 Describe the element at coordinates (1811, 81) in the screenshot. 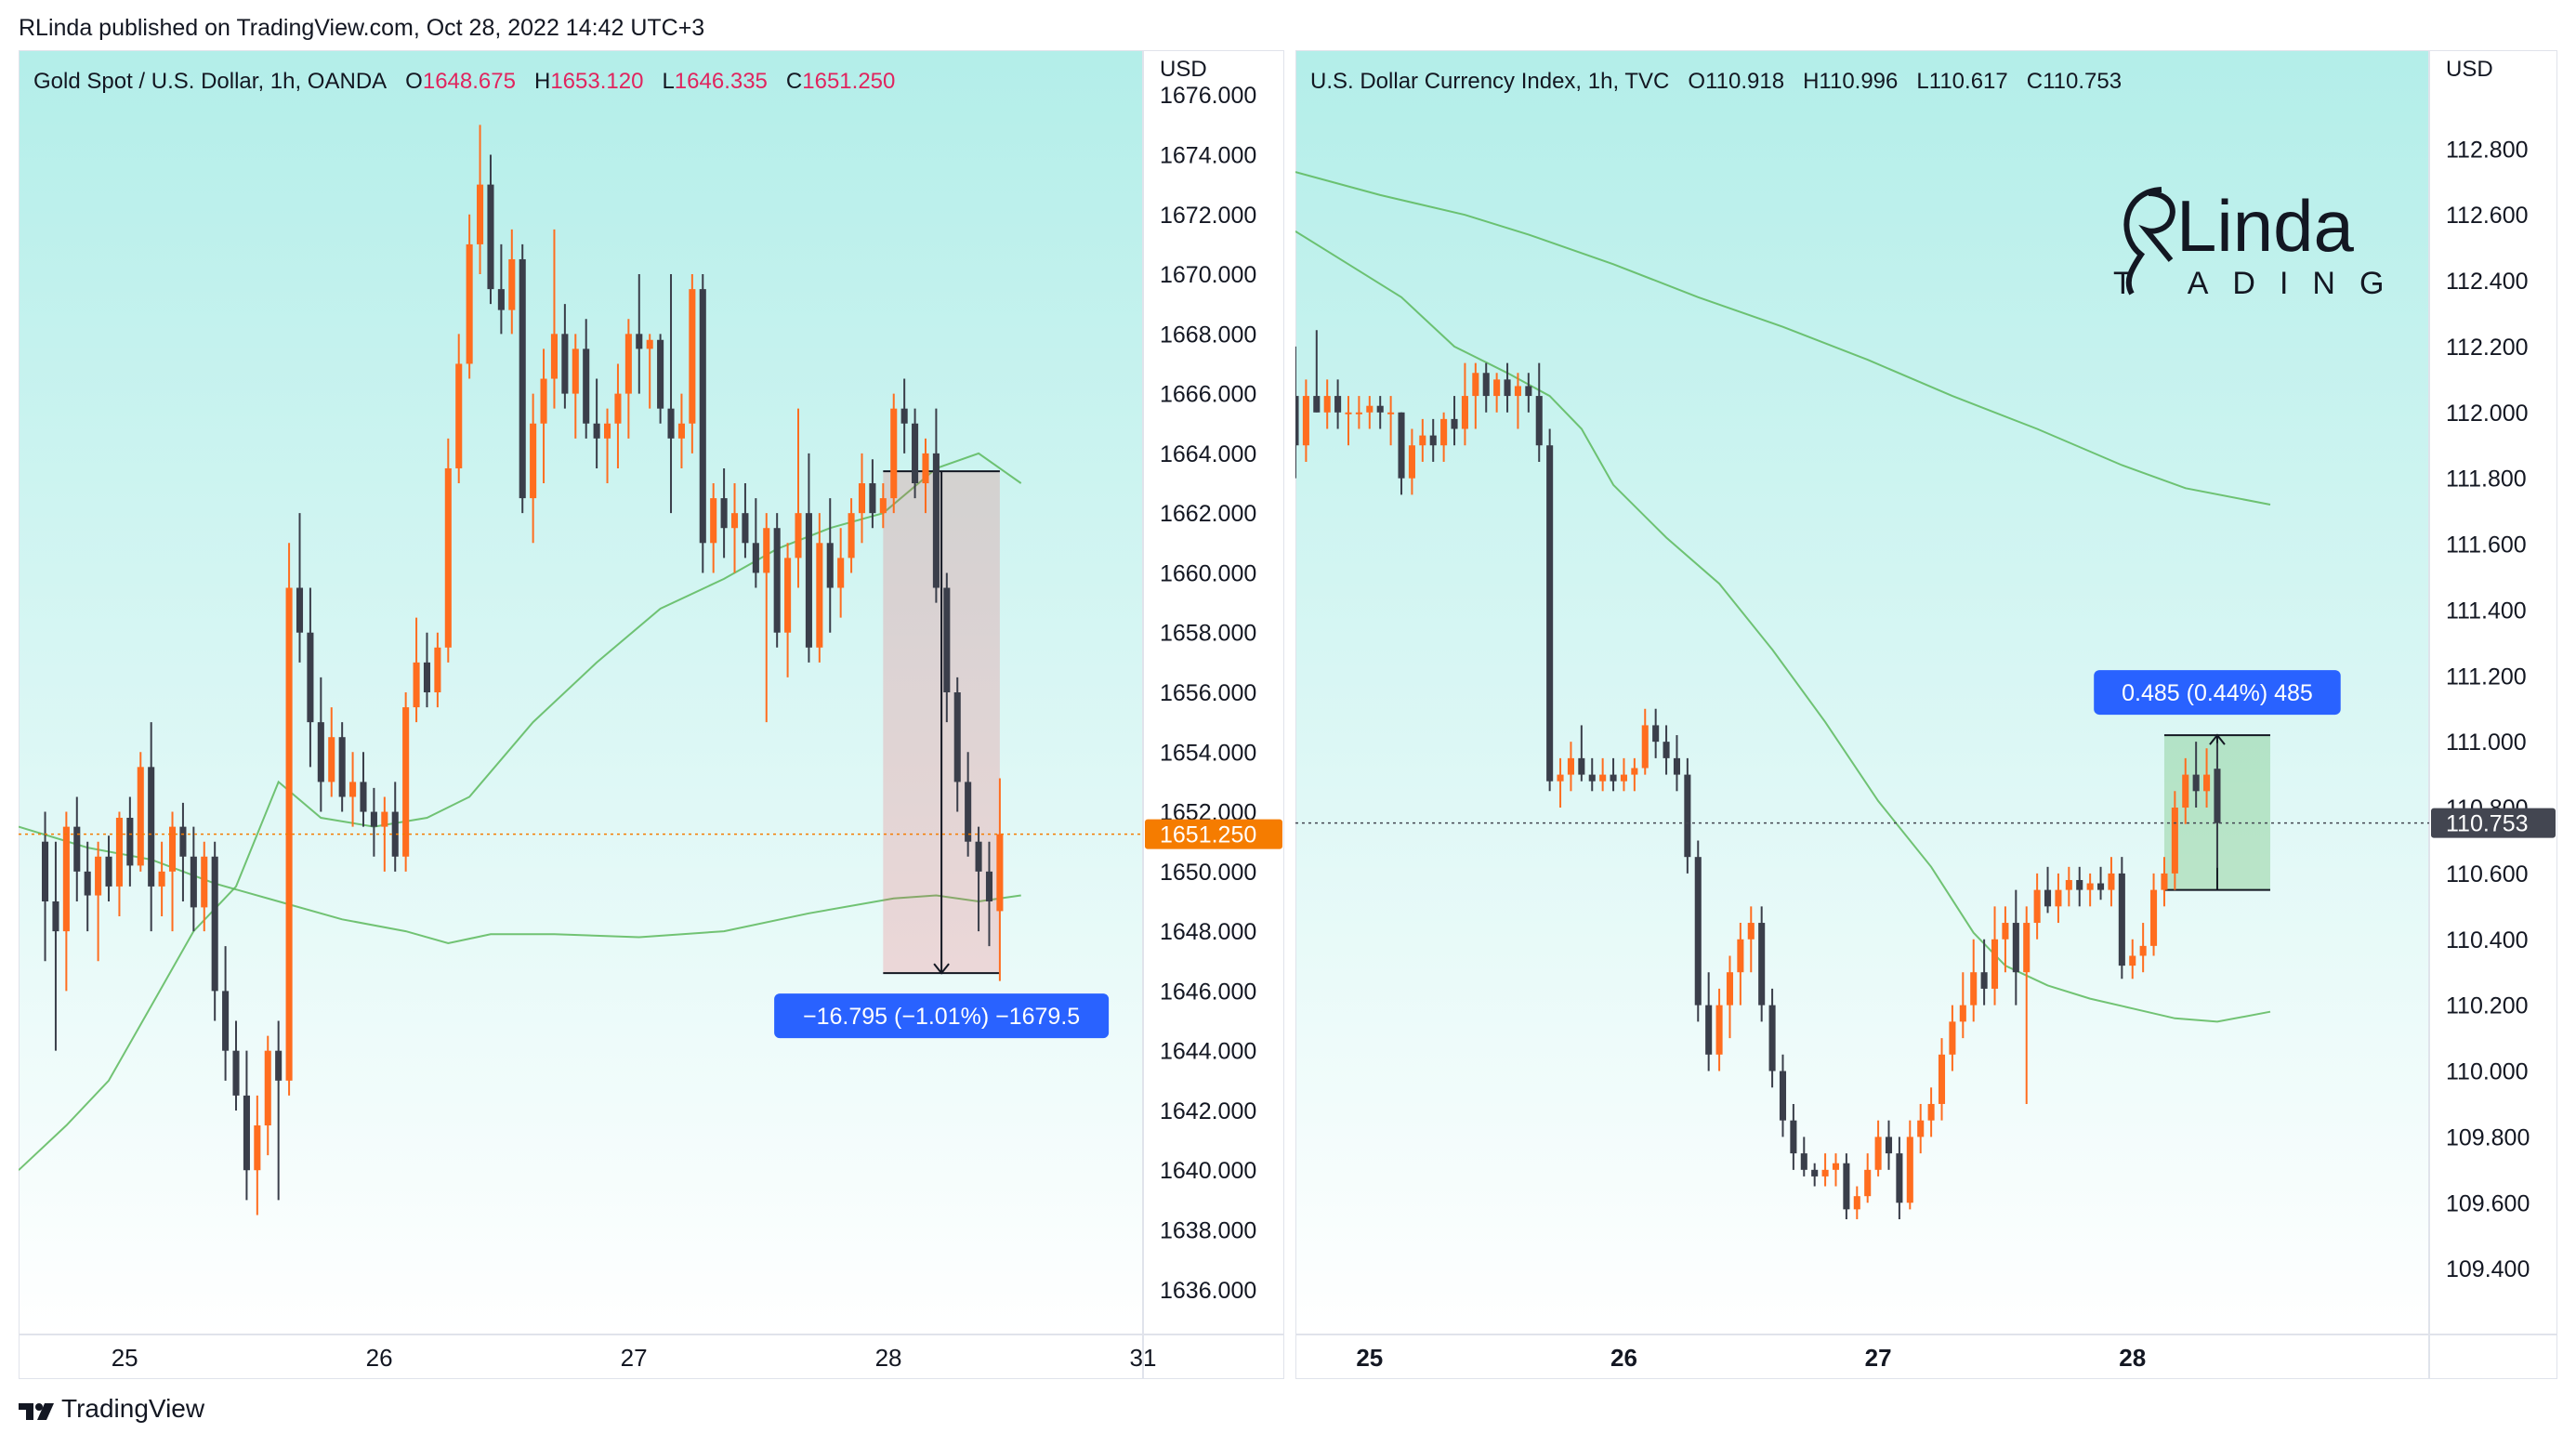

I see `dxy-high-label: H` at that location.